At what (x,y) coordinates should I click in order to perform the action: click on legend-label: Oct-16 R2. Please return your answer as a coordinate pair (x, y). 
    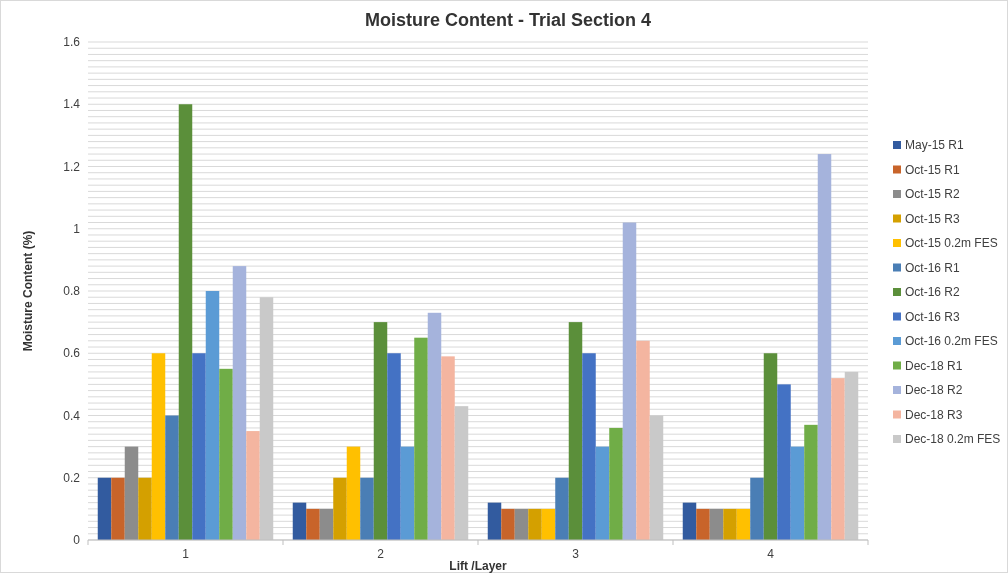
    Looking at the image, I should click on (933, 292).